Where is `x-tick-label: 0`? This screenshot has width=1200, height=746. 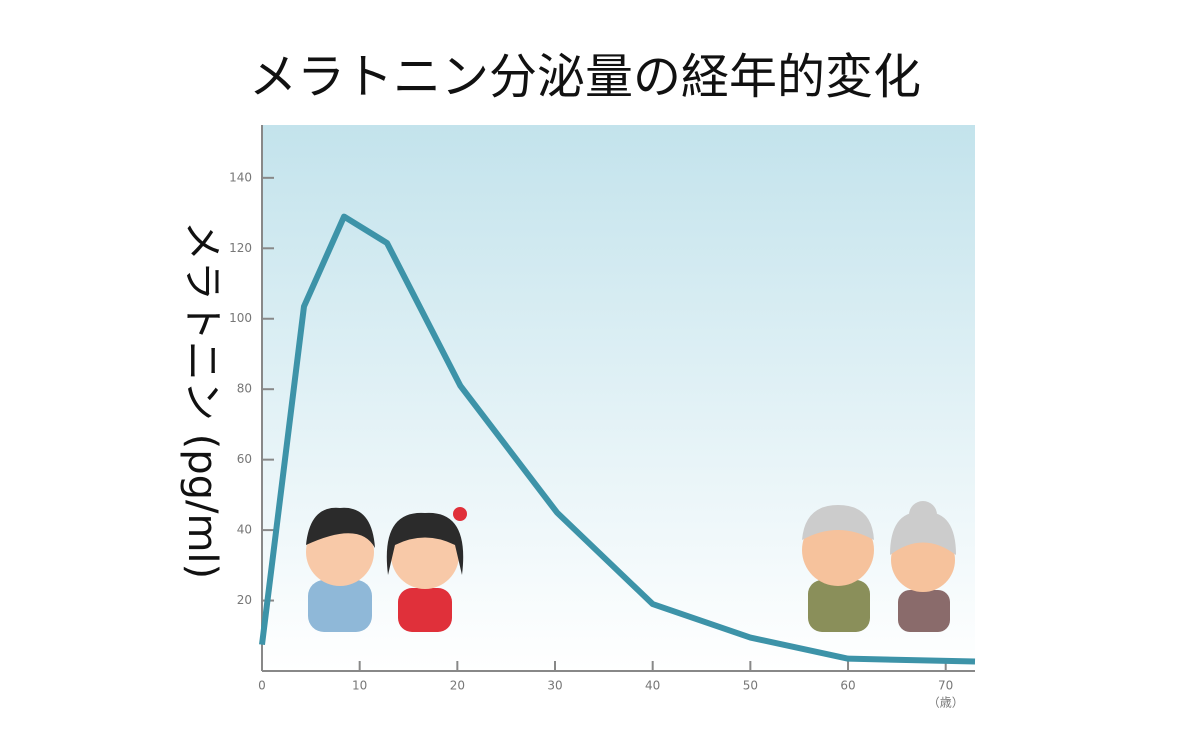
x-tick-label: 0 is located at coordinates (262, 686).